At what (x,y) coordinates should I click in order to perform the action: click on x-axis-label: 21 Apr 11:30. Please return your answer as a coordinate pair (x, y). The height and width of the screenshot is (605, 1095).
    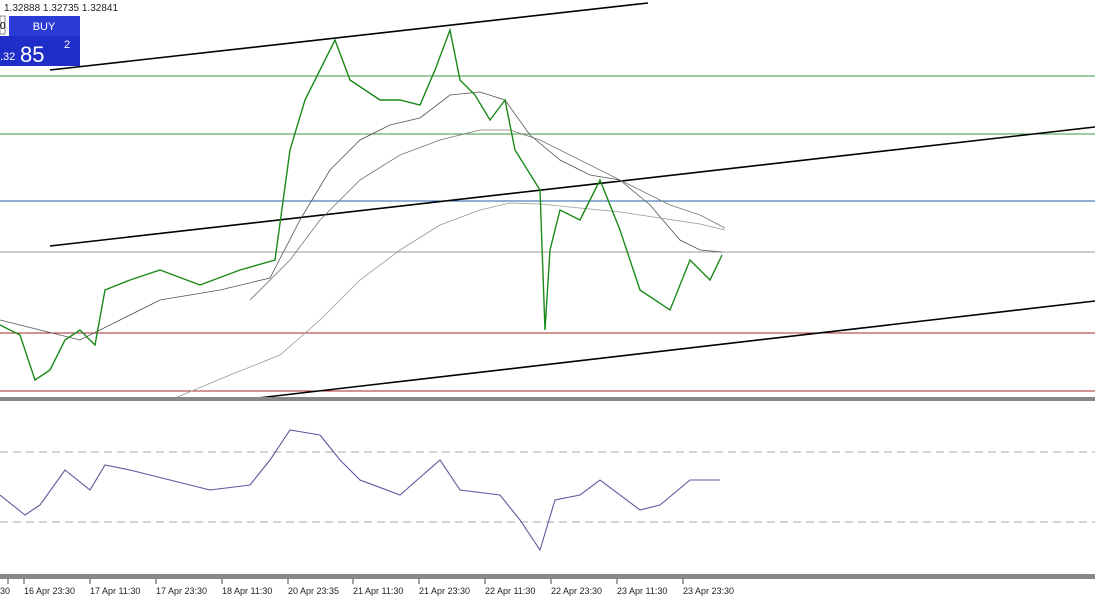
    Looking at the image, I should click on (378, 591).